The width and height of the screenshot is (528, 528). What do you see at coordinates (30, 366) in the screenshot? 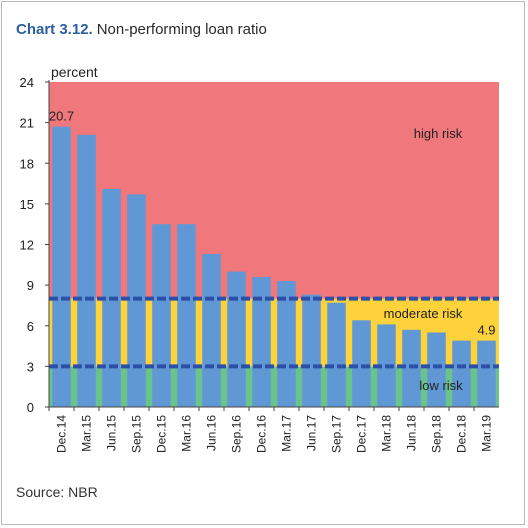
I see `y-tick-label: 3` at bounding box center [30, 366].